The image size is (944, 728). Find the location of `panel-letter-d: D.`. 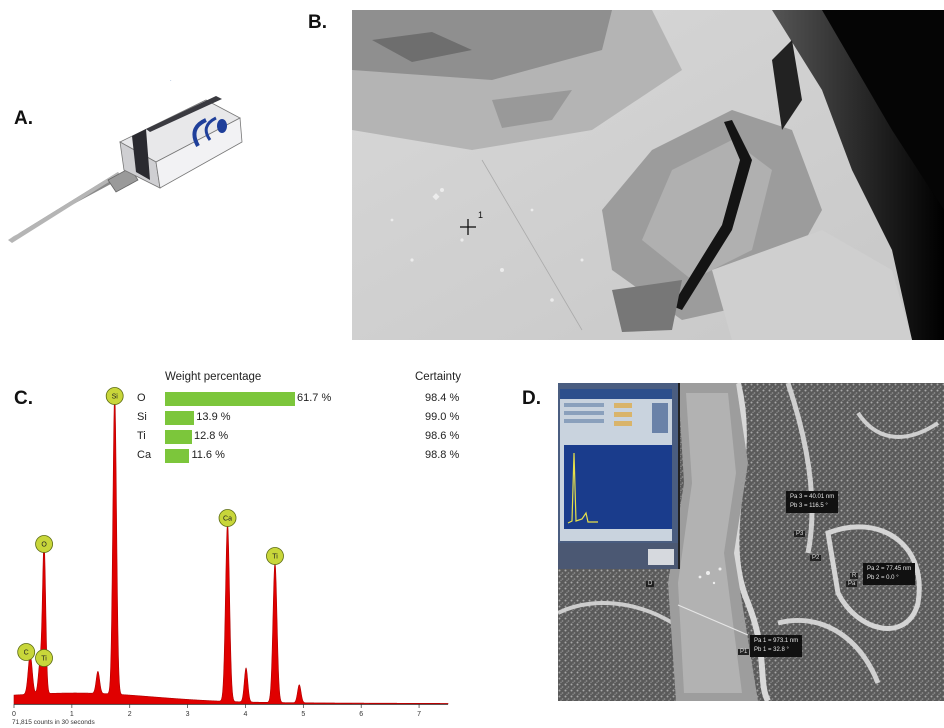

panel-letter-d: D. is located at coordinates (531, 398).